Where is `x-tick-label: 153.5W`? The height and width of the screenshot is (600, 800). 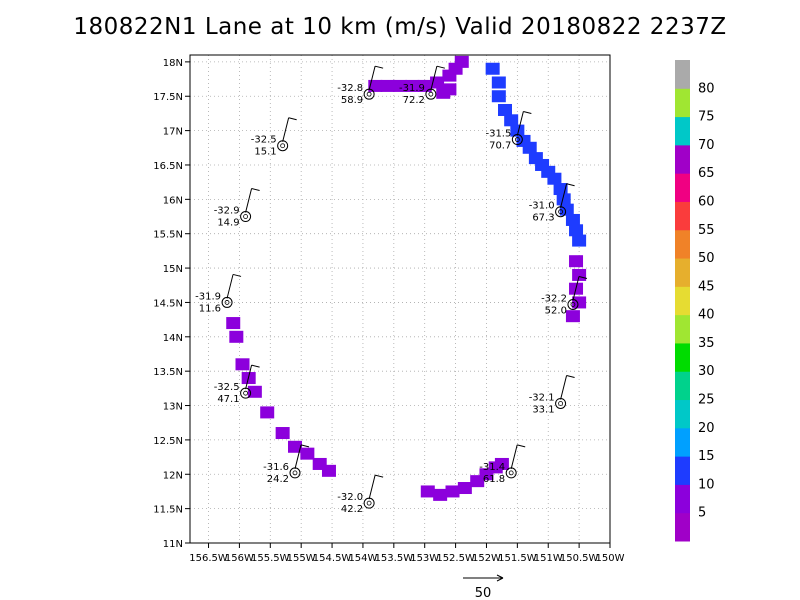
x-tick-label: 153.5W is located at coordinates (394, 558).